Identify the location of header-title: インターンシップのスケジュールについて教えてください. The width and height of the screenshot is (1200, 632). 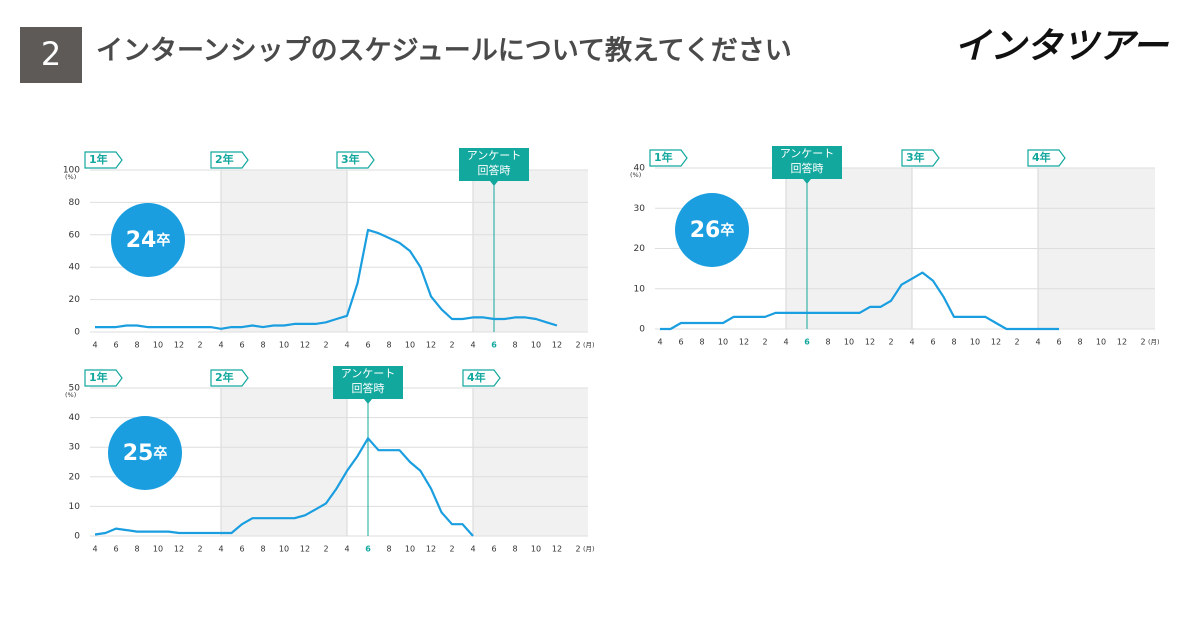
(444, 51).